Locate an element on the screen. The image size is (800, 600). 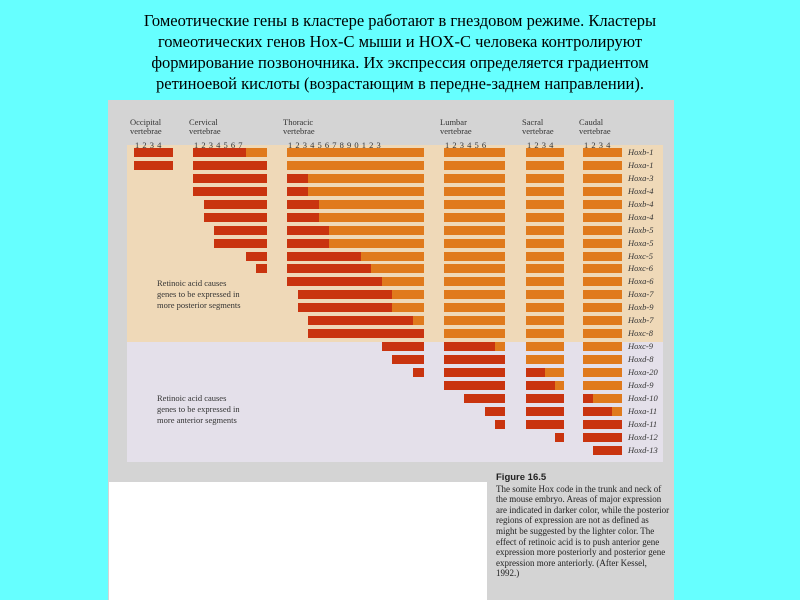
gene-label: Hoxd-11 is located at coordinates (643, 423).